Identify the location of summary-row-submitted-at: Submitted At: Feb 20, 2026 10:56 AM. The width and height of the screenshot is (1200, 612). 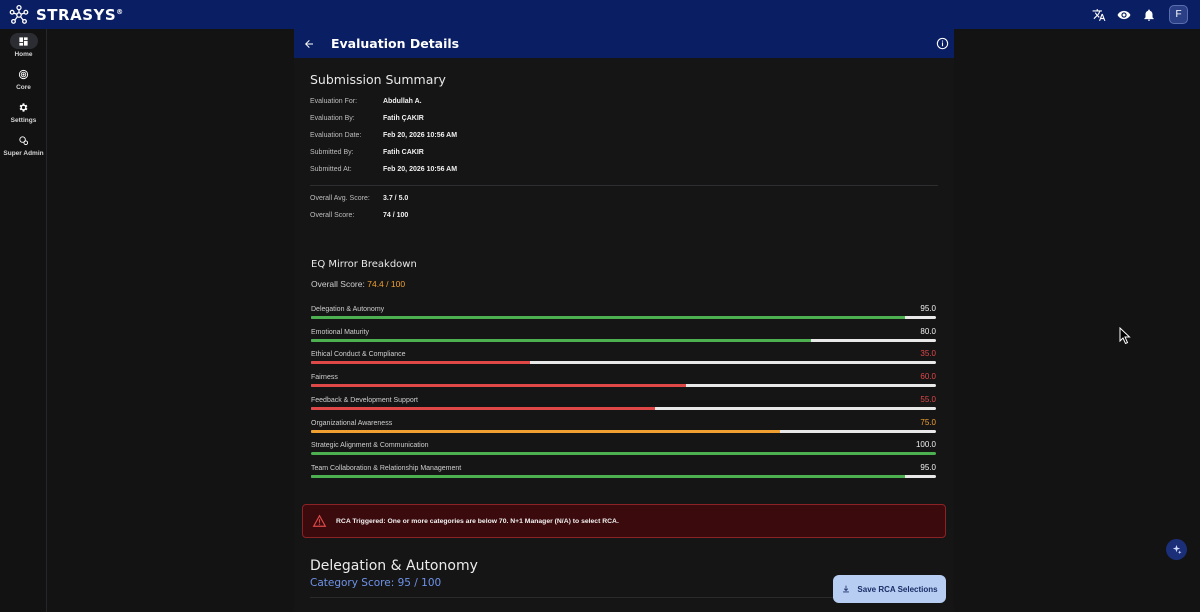
(384, 169).